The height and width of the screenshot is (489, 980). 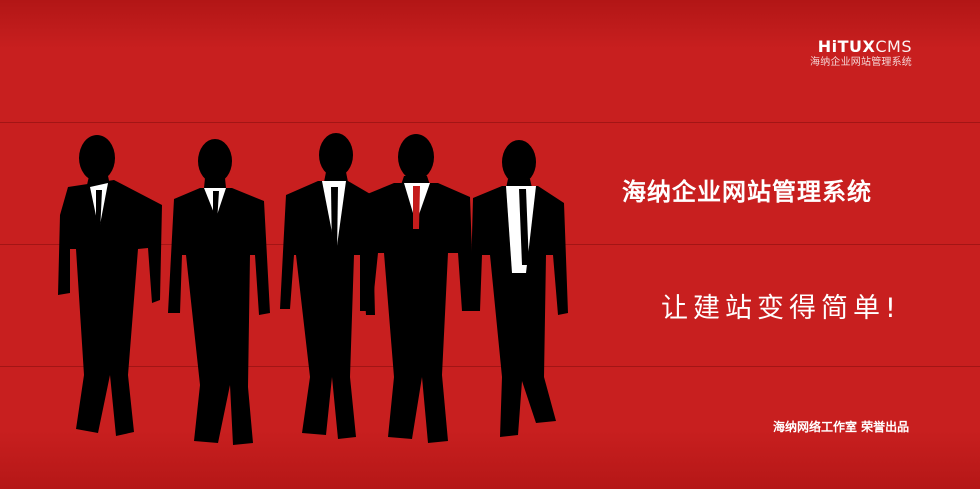 What do you see at coordinates (747, 192) in the screenshot?
I see `banner-title: 海纳企业网站管理系统` at bounding box center [747, 192].